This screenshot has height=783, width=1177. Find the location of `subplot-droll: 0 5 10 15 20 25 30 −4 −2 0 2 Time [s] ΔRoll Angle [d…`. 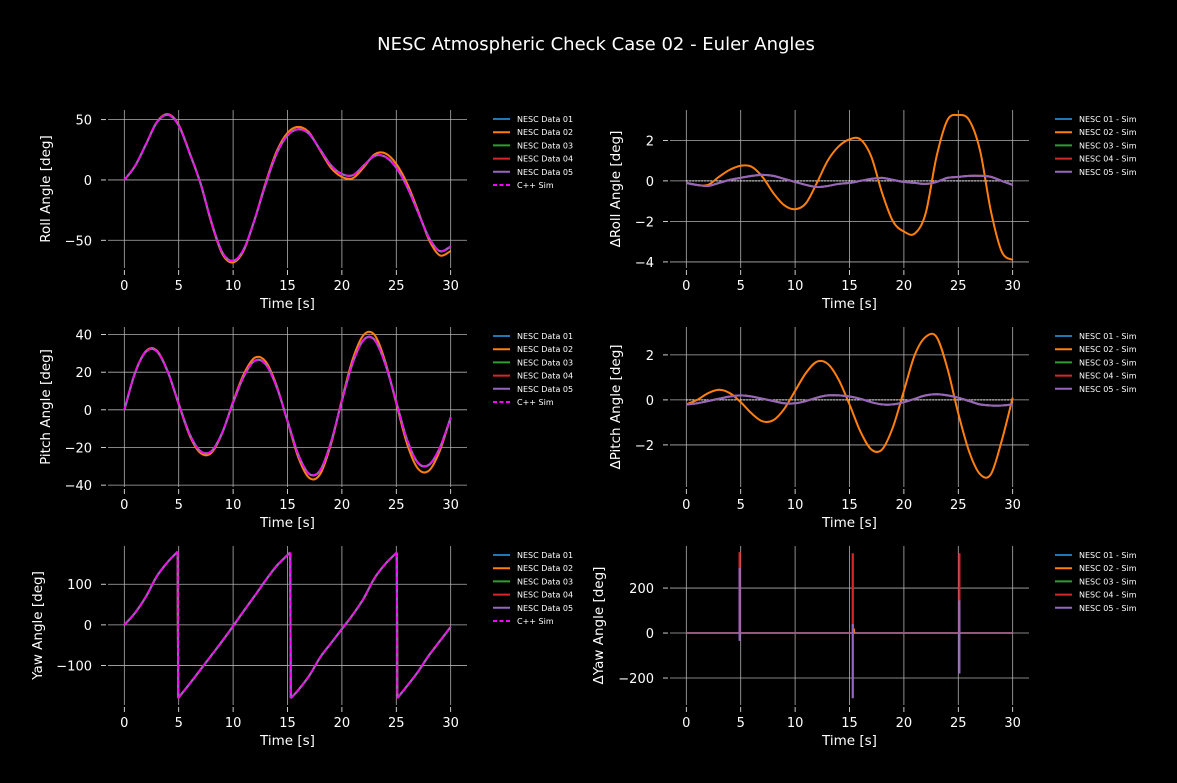

subplot-droll: 0 5 10 15 20 25 30 −4 −2 0 2 Time [s] ΔRoll Angle [d… is located at coordinates (872, 211).